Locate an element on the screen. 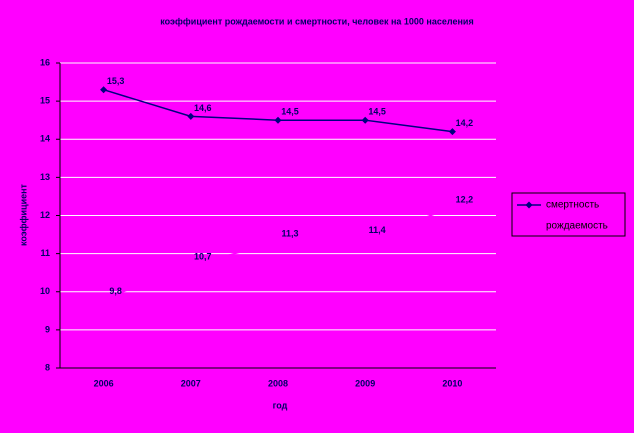 This screenshot has height=433, width=634. y-tick-label: 16 is located at coordinates (45, 62).